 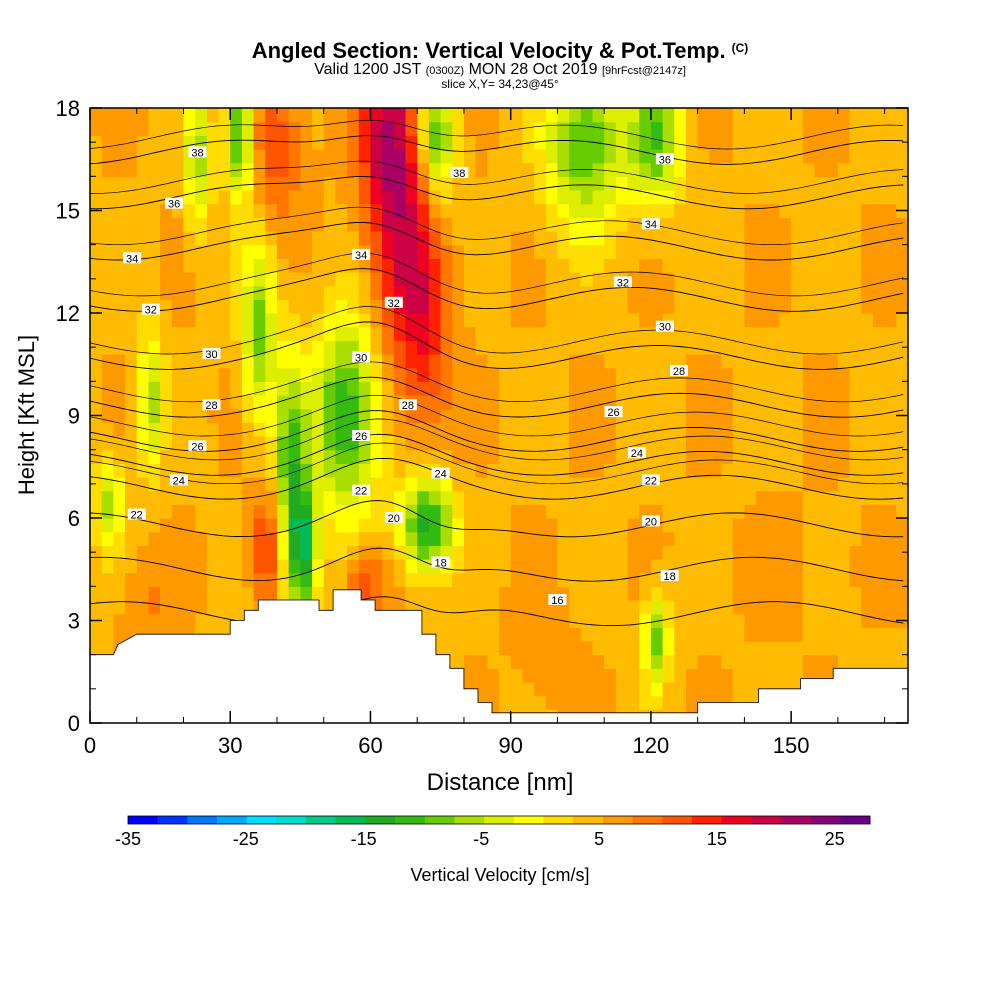 What do you see at coordinates (557, 601) in the screenshot?
I see `contour-label: 16` at bounding box center [557, 601].